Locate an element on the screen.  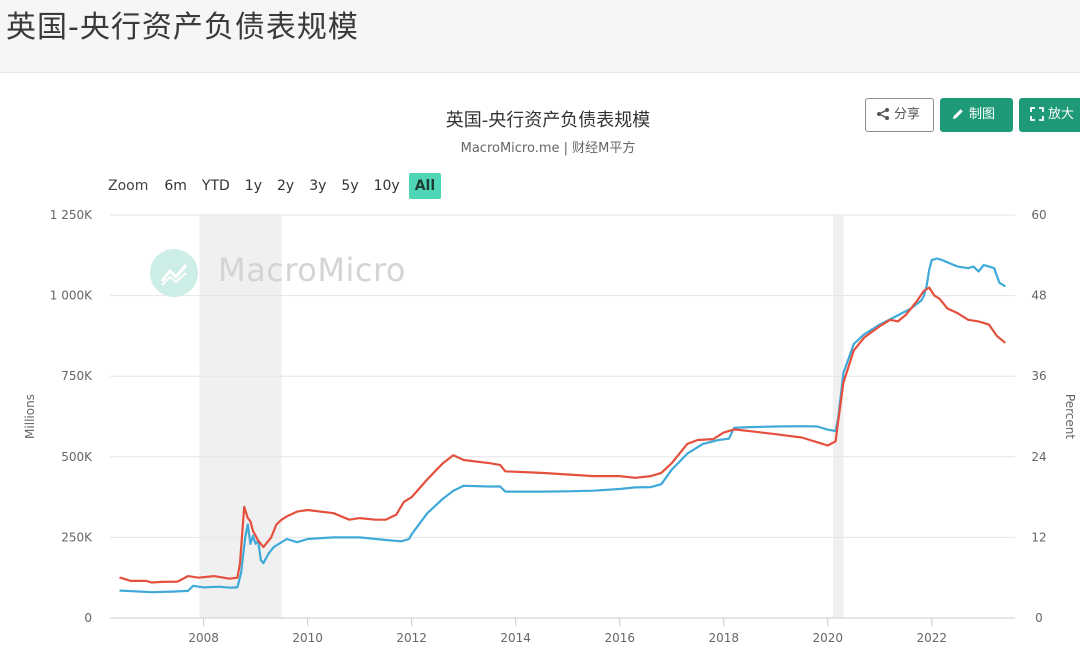
range-selector: Zoom 6m YTD 1y 2y 3y 5y 10y All is located at coordinates (274, 186).